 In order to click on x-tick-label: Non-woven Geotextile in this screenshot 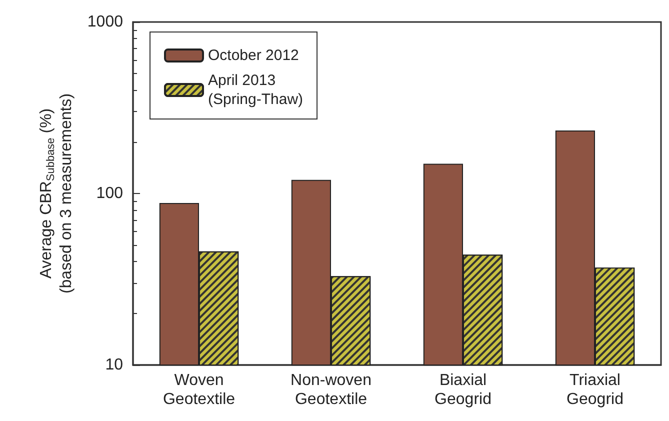, I will do `click(331, 390)`.